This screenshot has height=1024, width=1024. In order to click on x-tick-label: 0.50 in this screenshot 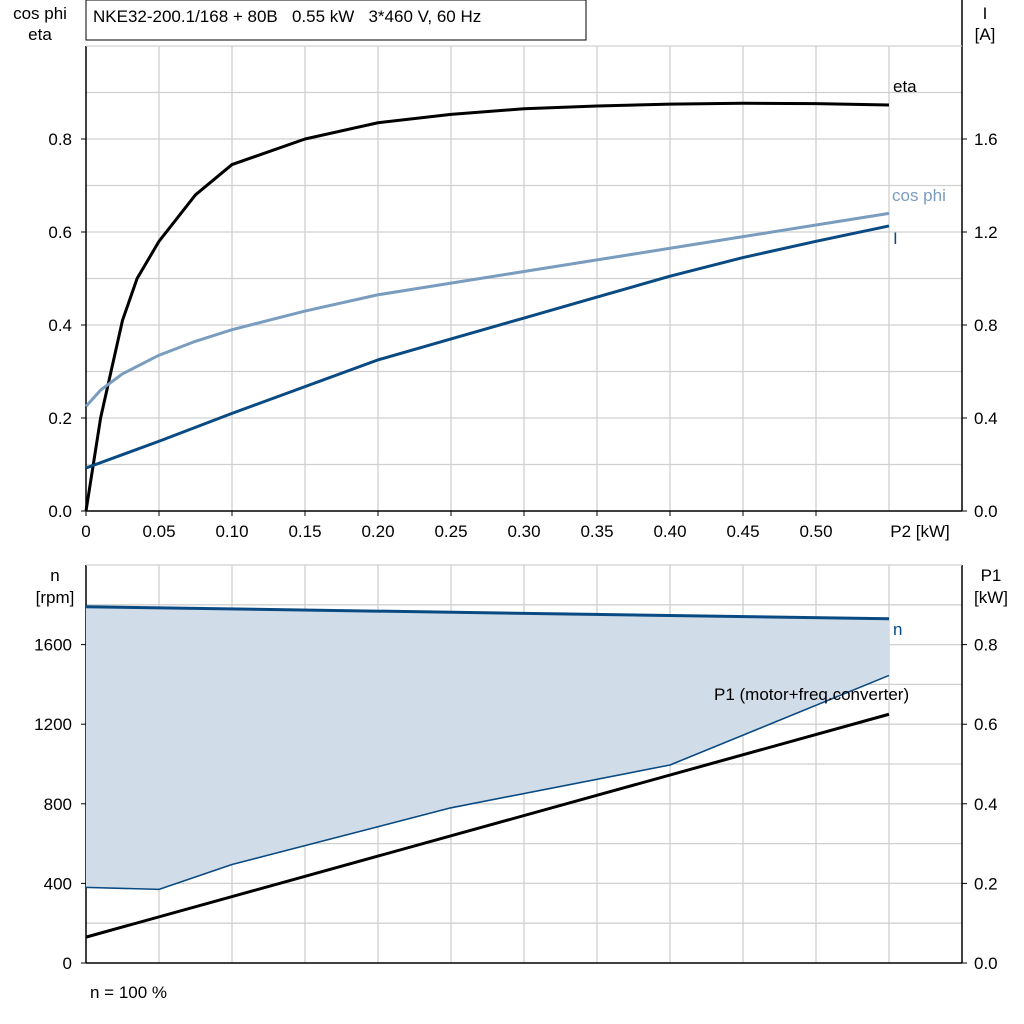, I will do `click(815, 531)`.